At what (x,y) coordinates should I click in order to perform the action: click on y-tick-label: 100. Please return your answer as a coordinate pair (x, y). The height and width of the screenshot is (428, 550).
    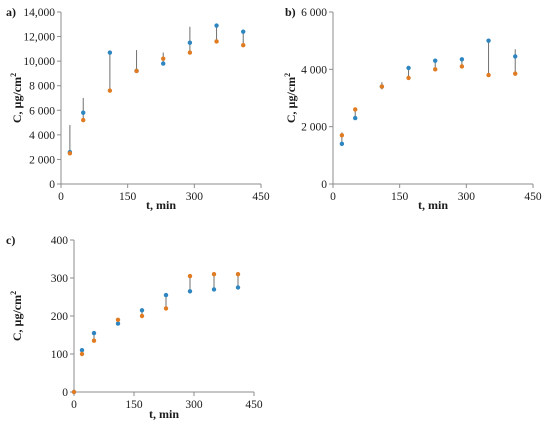
    Looking at the image, I should click on (60, 355).